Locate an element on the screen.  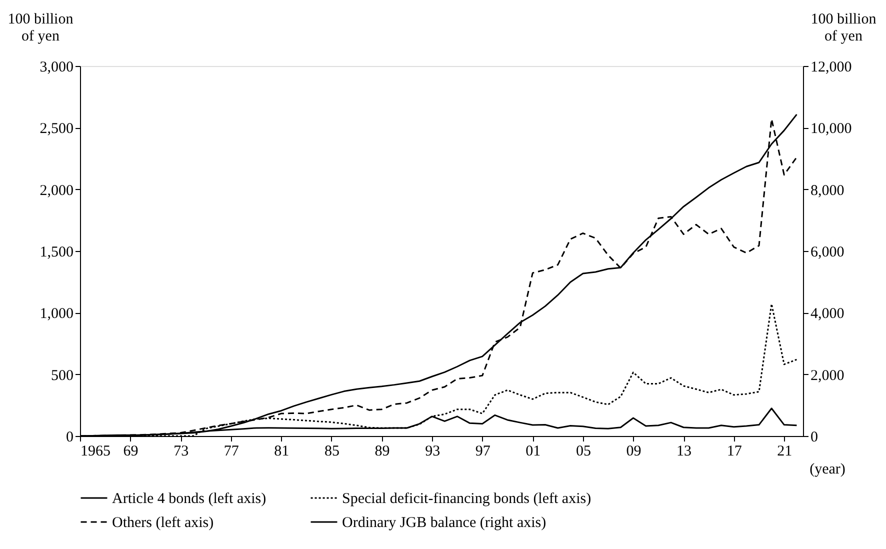
x-tick-label: 97 is located at coordinates (483, 452).